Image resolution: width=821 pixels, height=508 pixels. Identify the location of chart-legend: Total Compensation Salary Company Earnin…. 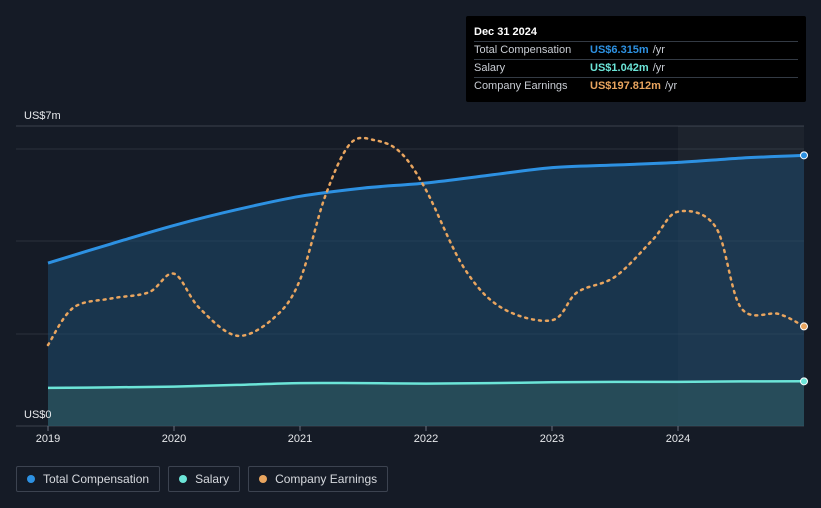
(202, 479).